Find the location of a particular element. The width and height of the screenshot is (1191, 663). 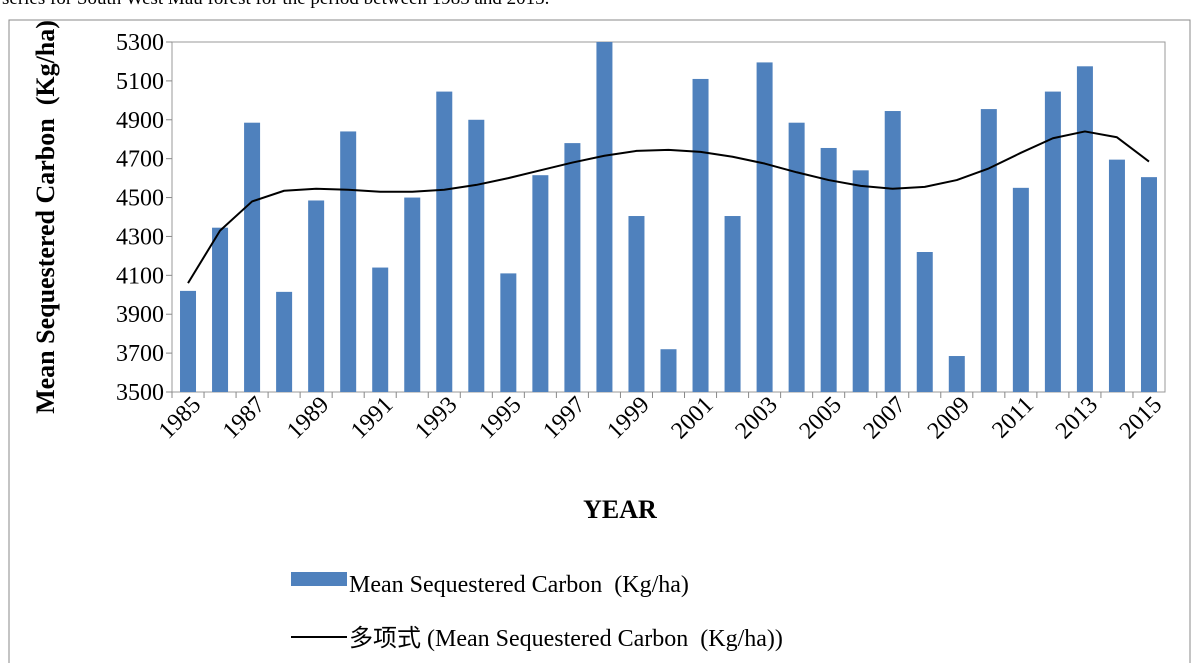

y-tick-label: 4300 is located at coordinates (140, 237).